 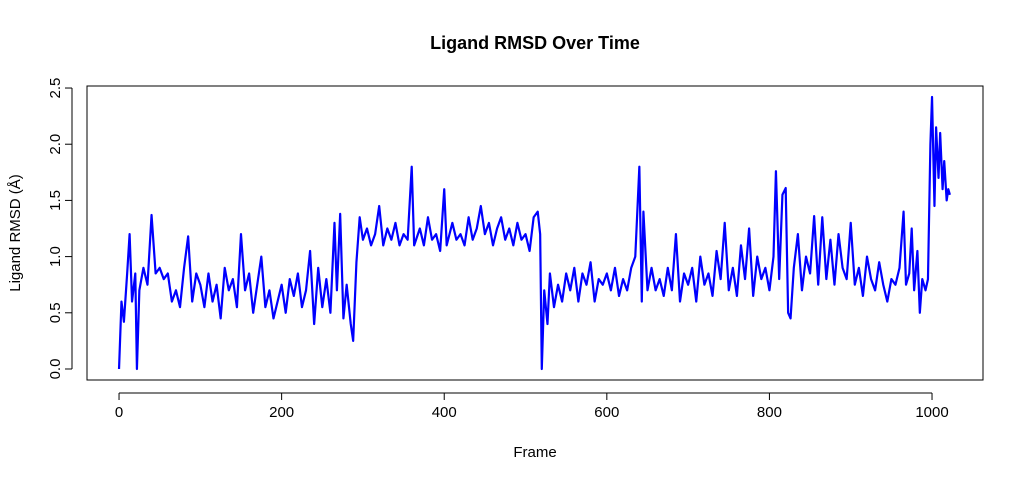 I want to click on y-tick-label: 2.5, so click(x=55, y=88).